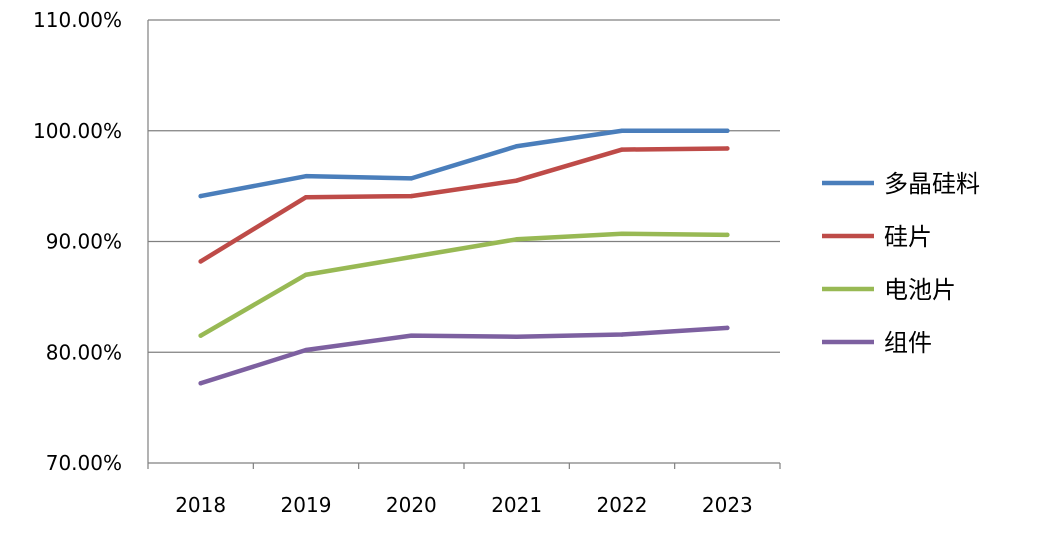  What do you see at coordinates (932, 184) in the screenshot?
I see `legend-label: 多晶硅料` at bounding box center [932, 184].